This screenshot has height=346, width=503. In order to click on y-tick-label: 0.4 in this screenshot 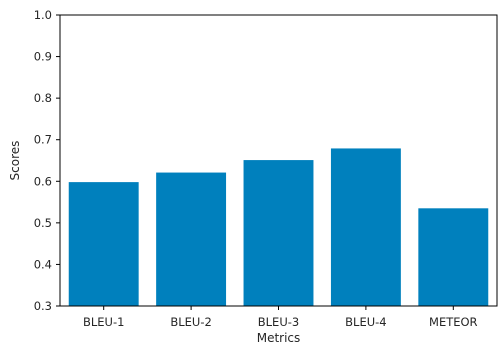, I will do `click(43, 264)`.